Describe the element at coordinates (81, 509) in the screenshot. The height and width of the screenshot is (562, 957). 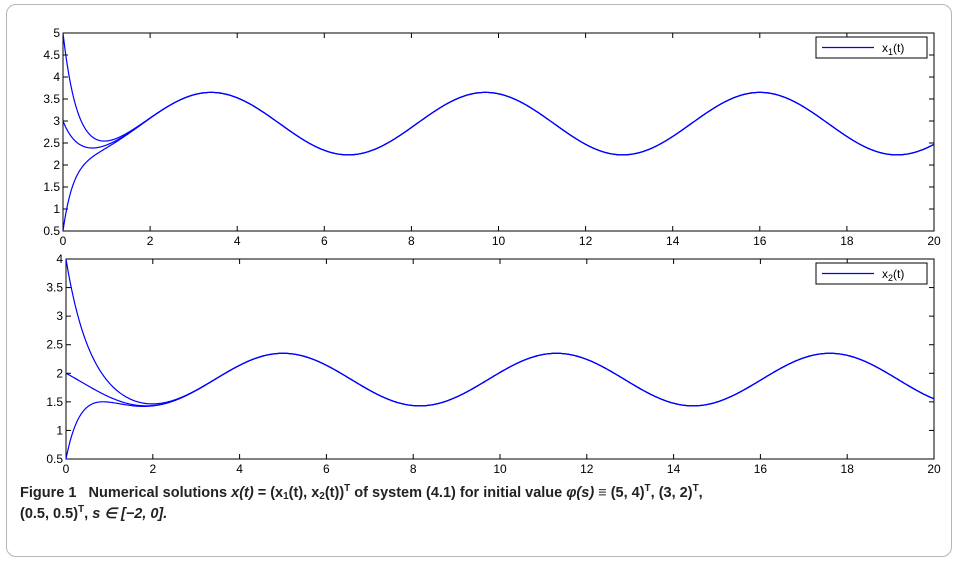
I see `caption-sup-t-4: T` at that location.